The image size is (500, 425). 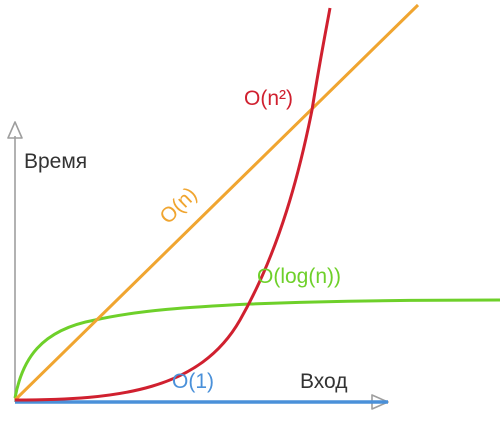 What do you see at coordinates (193, 381) in the screenshot?
I see `series-label-o1: O(1)` at bounding box center [193, 381].